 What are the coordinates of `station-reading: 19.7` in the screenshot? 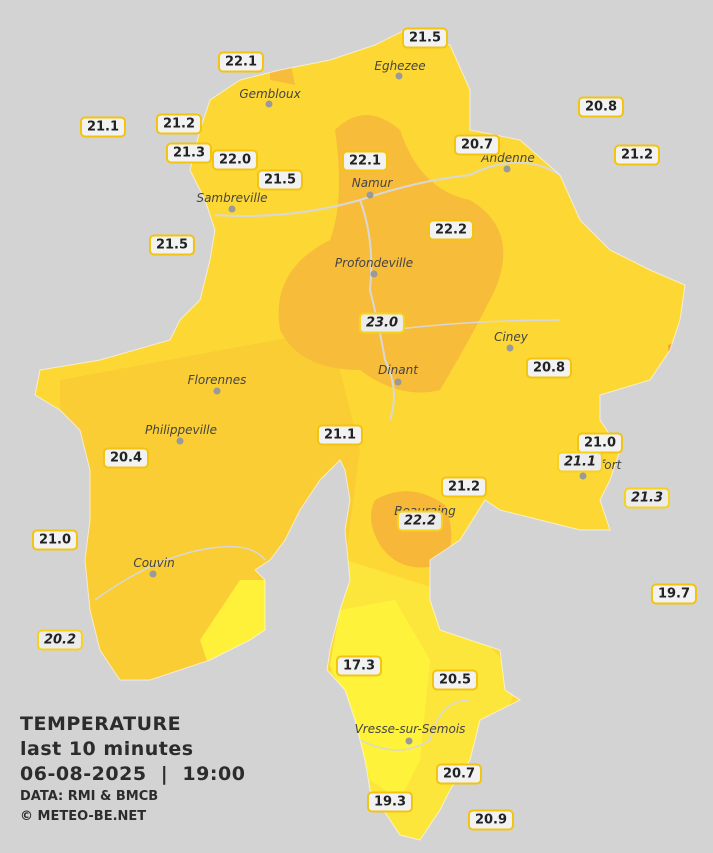 It's located at (674, 594).